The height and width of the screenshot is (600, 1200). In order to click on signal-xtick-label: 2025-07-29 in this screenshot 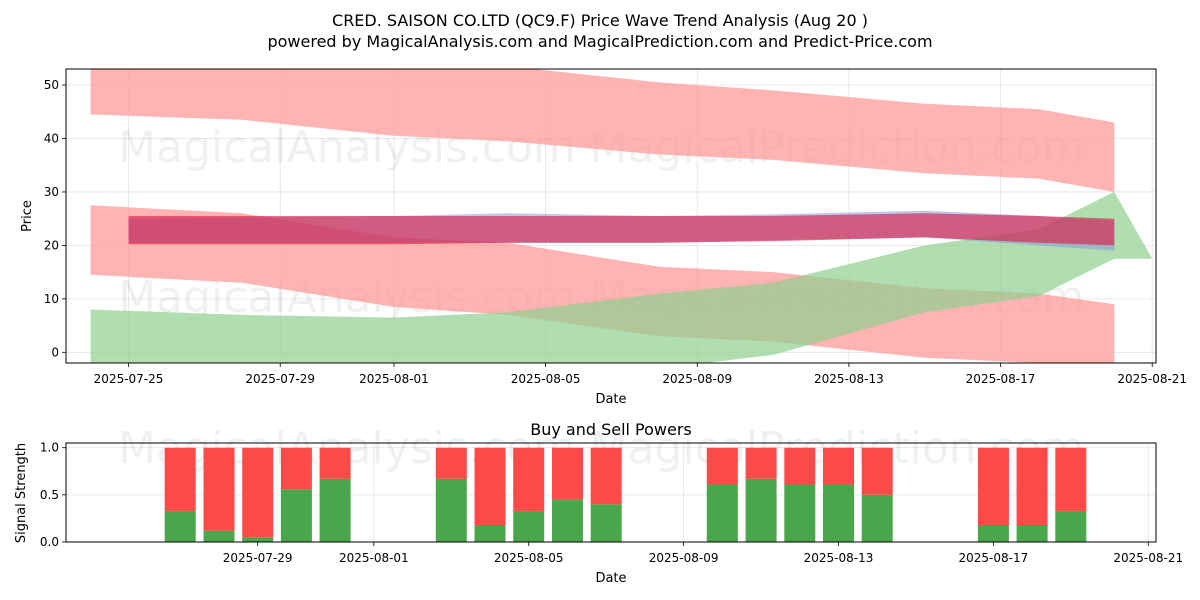, I will do `click(258, 558)`.